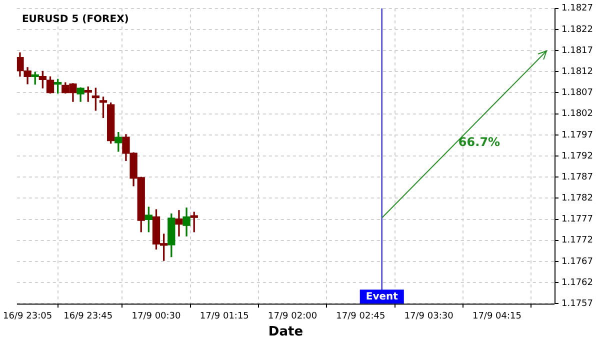 The image size is (600, 340). Describe the element at coordinates (578, 114) in the screenshot. I see `y-tick-label: 1.1802` at that location.